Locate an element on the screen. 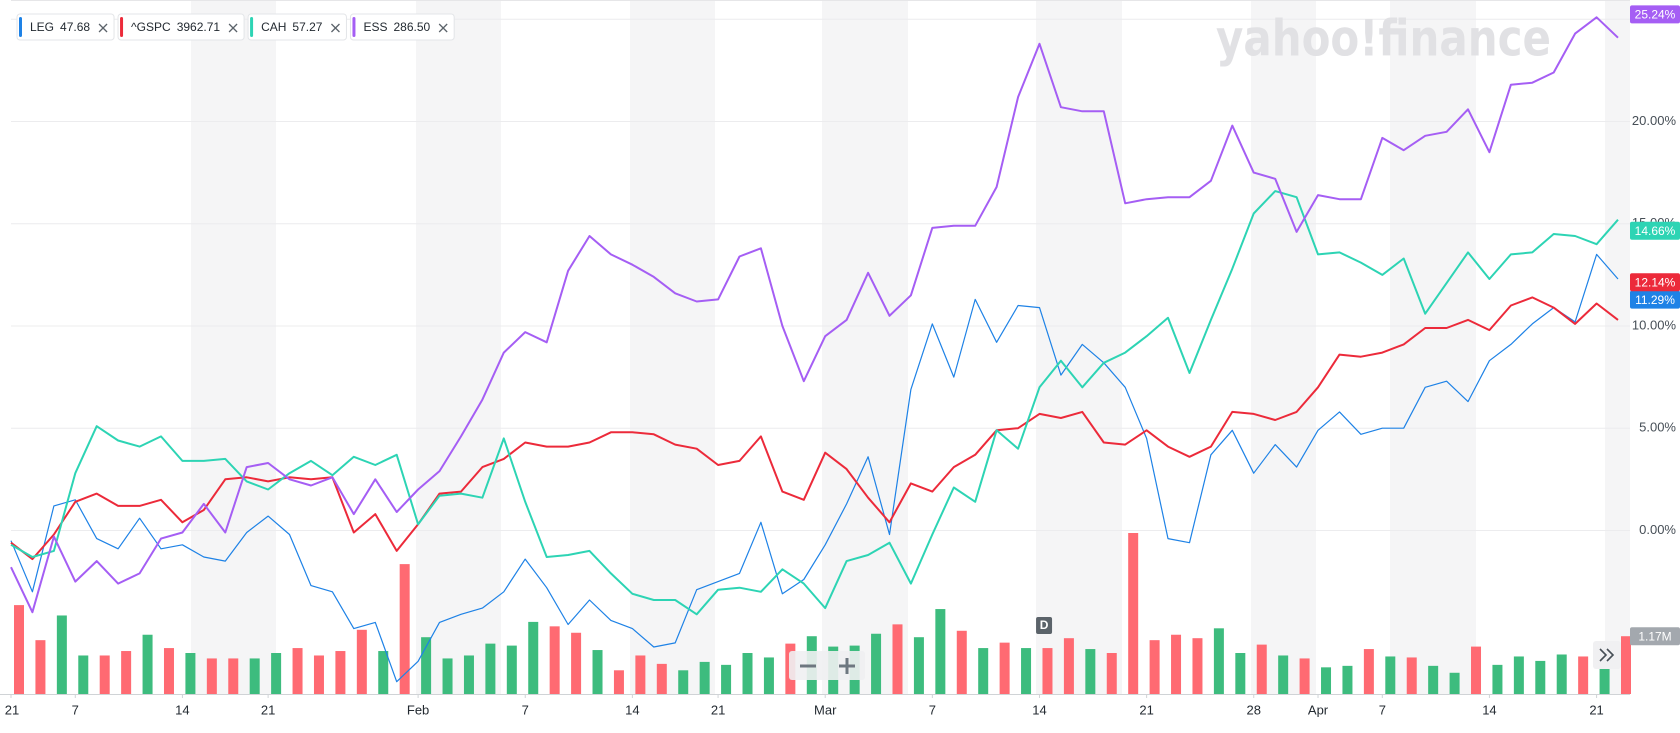  chip-name: ESS is located at coordinates (375, 27).